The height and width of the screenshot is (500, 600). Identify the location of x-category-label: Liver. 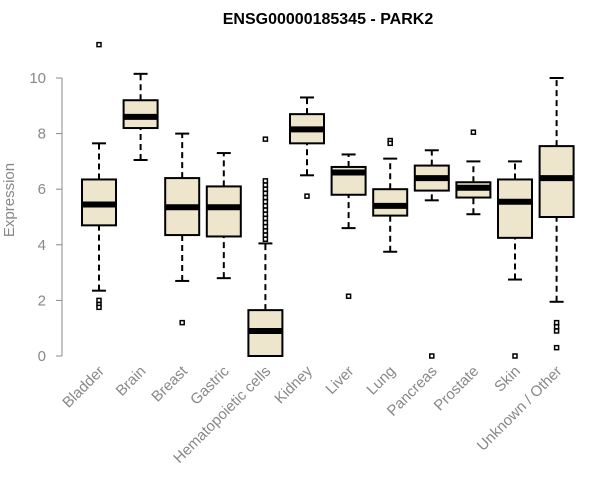
(339, 380).